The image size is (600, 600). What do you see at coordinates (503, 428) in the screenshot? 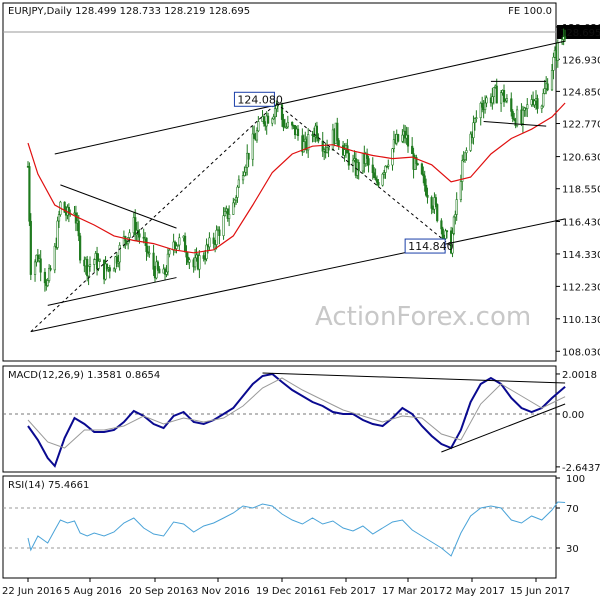
I see `macd-trendline` at bounding box center [503, 428].